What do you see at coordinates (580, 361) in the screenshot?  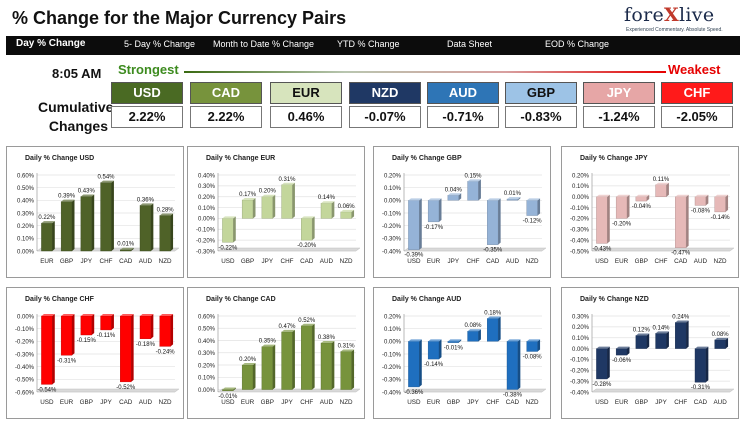 I see `y-tick-label: -0.10%` at bounding box center [580, 361].